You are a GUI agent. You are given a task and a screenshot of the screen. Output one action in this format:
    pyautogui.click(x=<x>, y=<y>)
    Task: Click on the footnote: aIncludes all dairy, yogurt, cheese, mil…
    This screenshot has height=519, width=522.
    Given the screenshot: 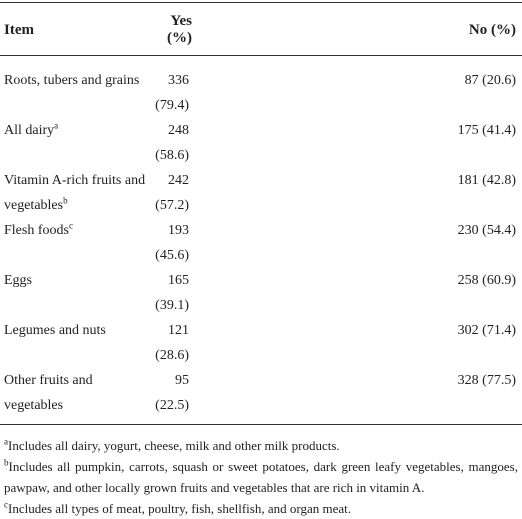 What is the action you would take?
    pyautogui.click(x=261, y=445)
    